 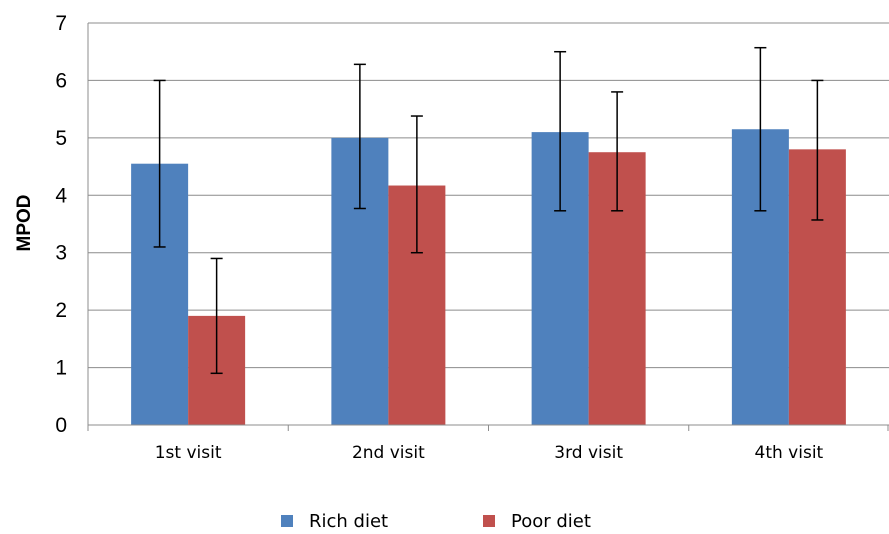 I want to click on y-tick-label: 5, so click(x=61, y=138).